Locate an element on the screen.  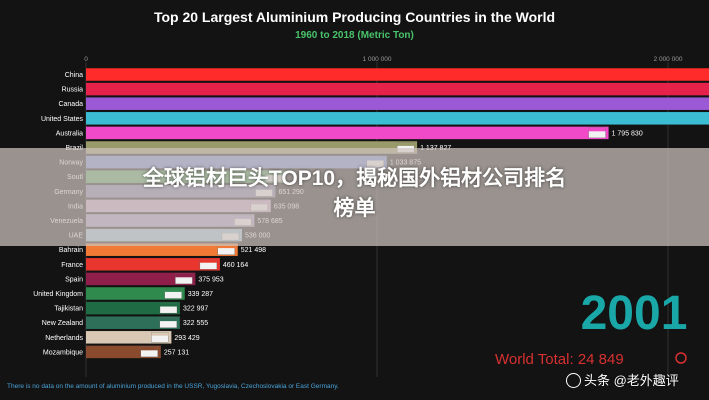
category-label: France is located at coordinates (72, 265).